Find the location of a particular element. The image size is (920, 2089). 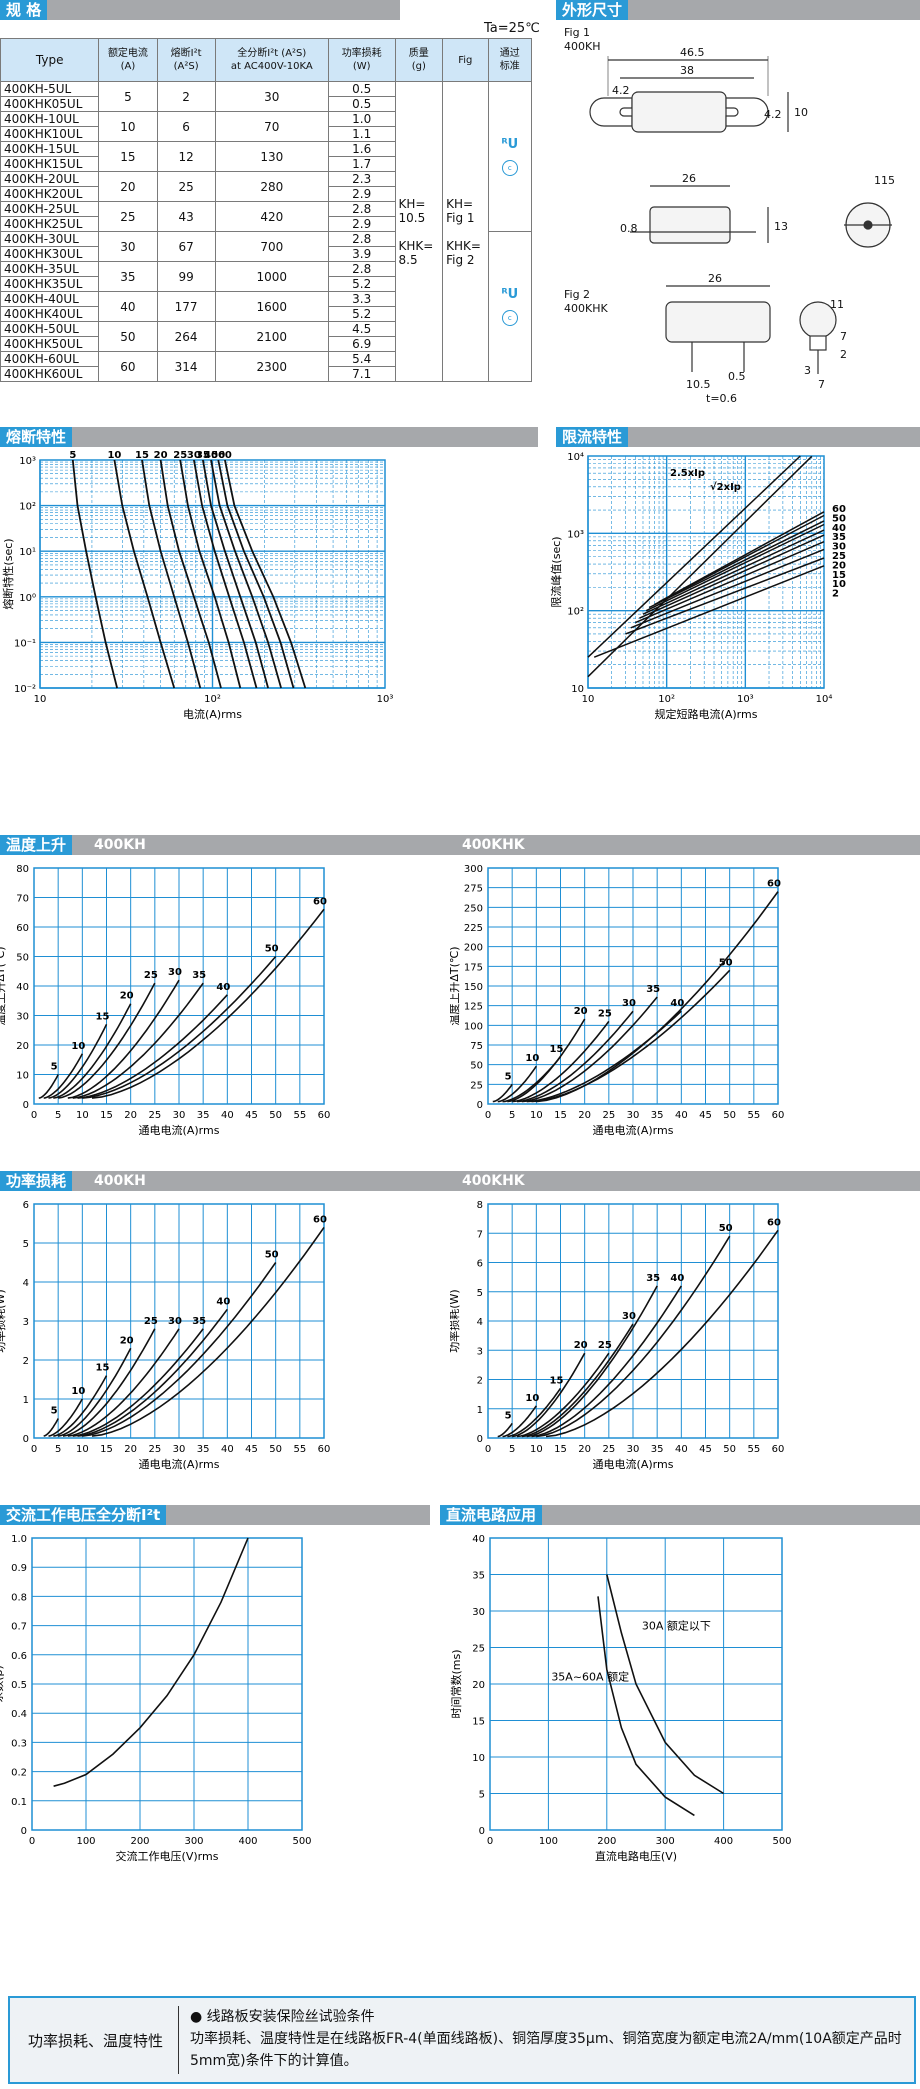

limit-curve-label: 2 is located at coordinates (835, 594).